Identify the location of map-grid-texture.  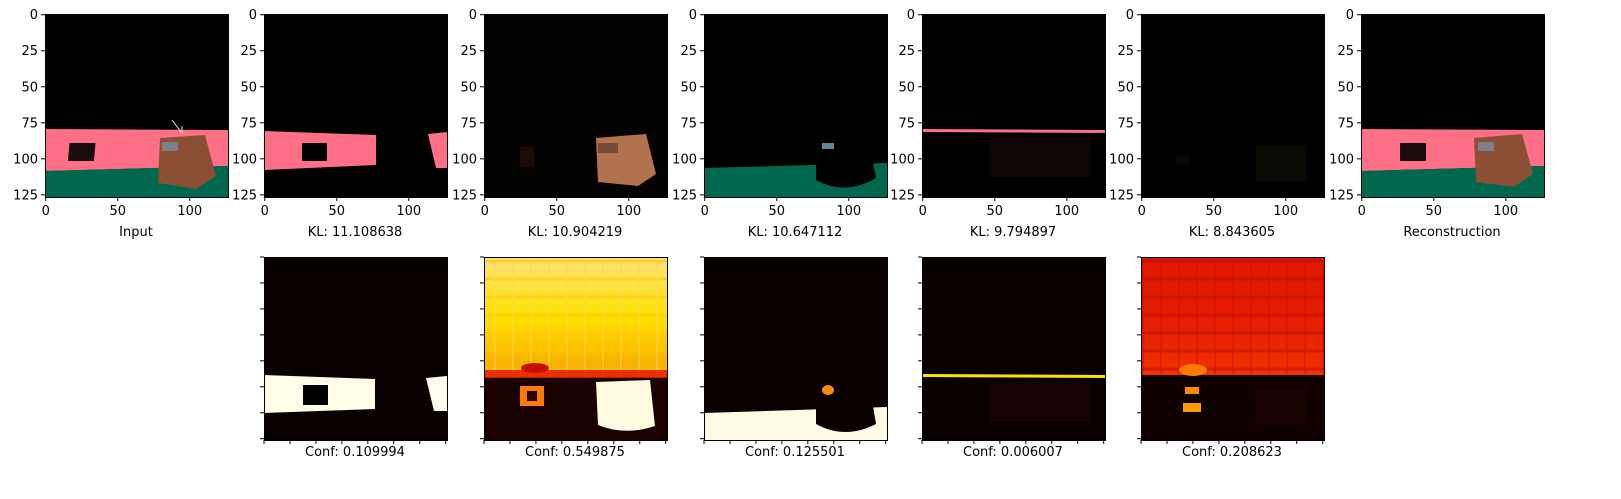
(575, 317).